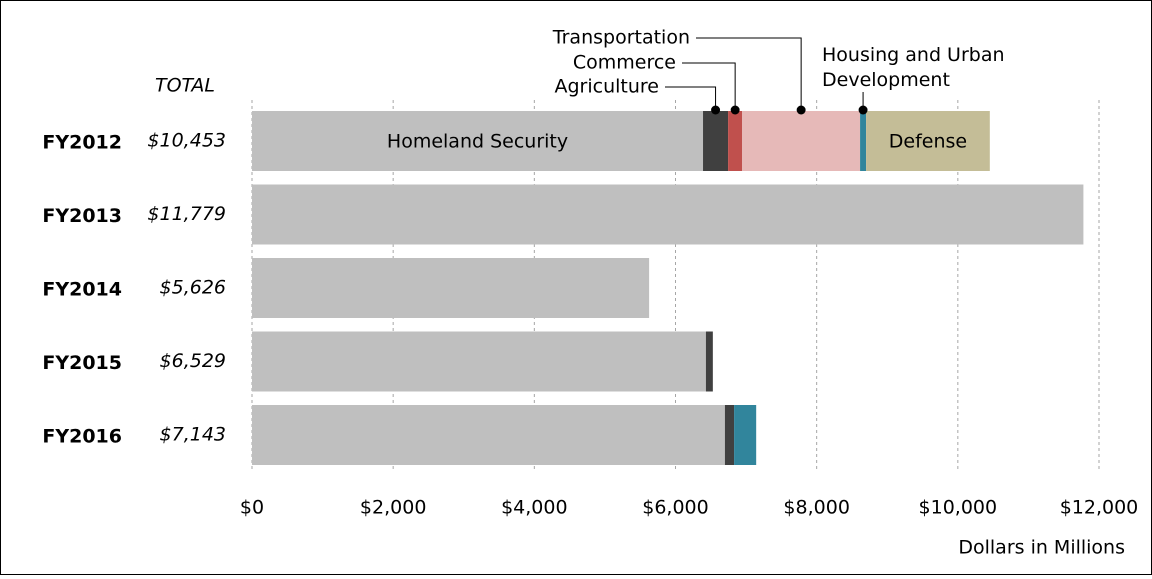 This screenshot has width=1152, height=579. I want to click on x-axis-label: Dollars in Millions, so click(1041, 548).